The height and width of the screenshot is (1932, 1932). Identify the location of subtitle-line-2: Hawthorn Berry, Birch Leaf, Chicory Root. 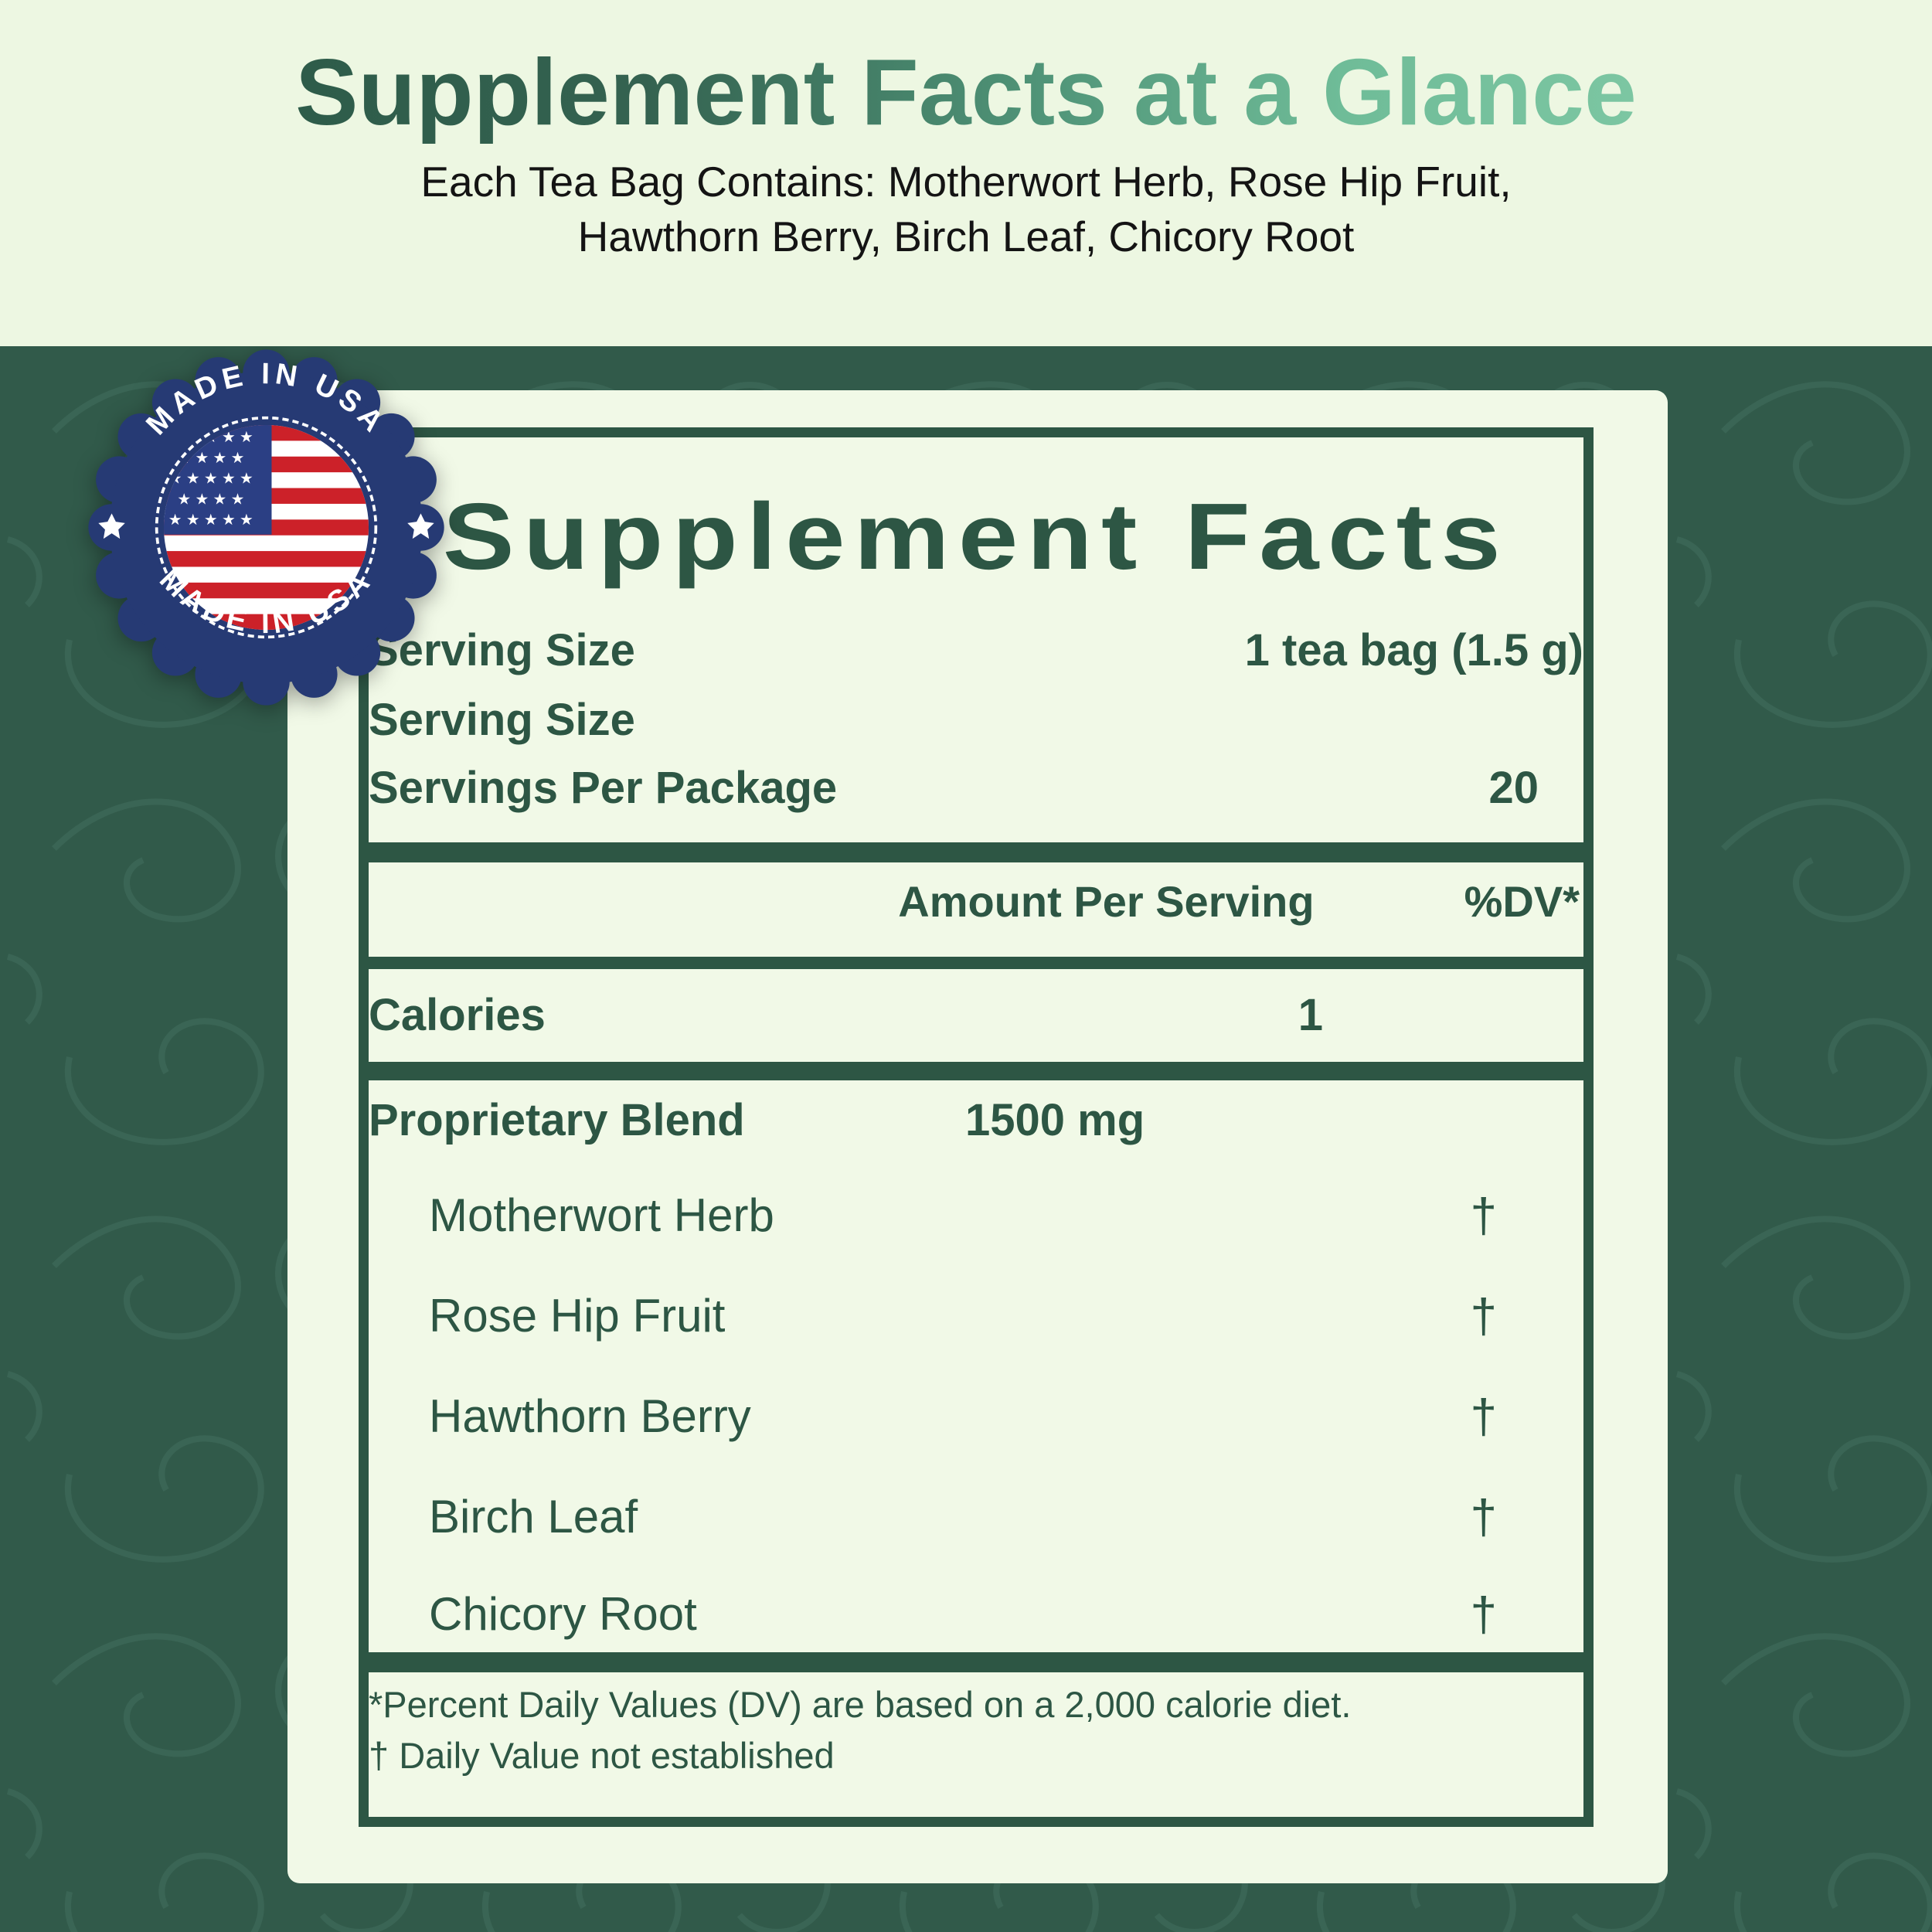
(966, 236).